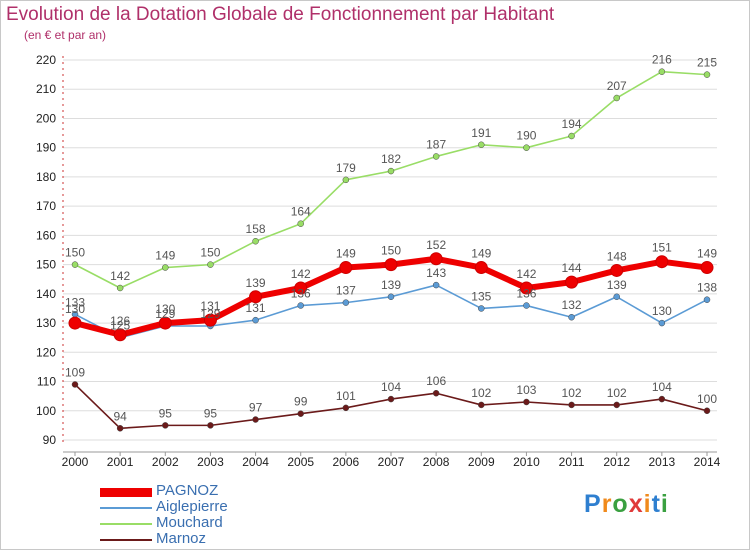 Image resolution: width=750 pixels, height=550 pixels. Describe the element at coordinates (391, 462) in the screenshot. I see `x-tick-label: 2007` at that location.